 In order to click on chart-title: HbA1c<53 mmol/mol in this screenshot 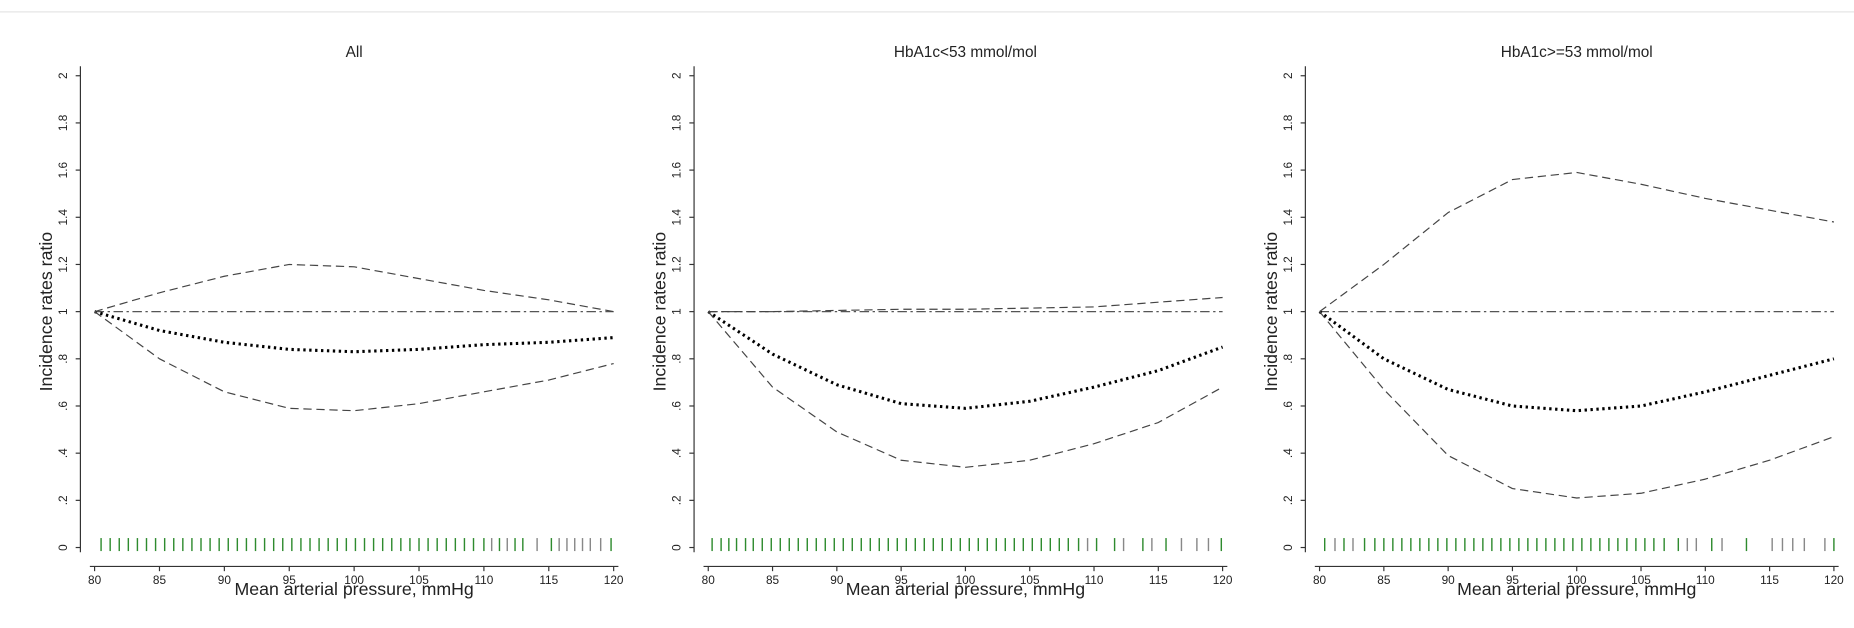, I will do `click(965, 52)`.